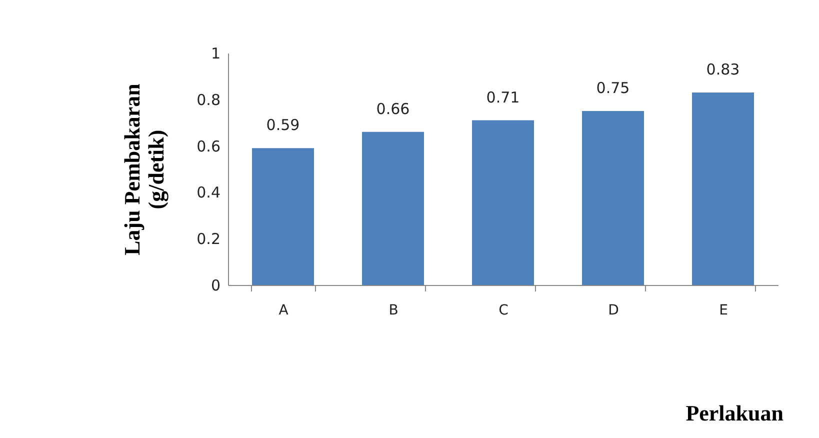 Image resolution: width=819 pixels, height=438 pixels. What do you see at coordinates (283, 310) in the screenshot?
I see `x-tick-label: A` at bounding box center [283, 310].